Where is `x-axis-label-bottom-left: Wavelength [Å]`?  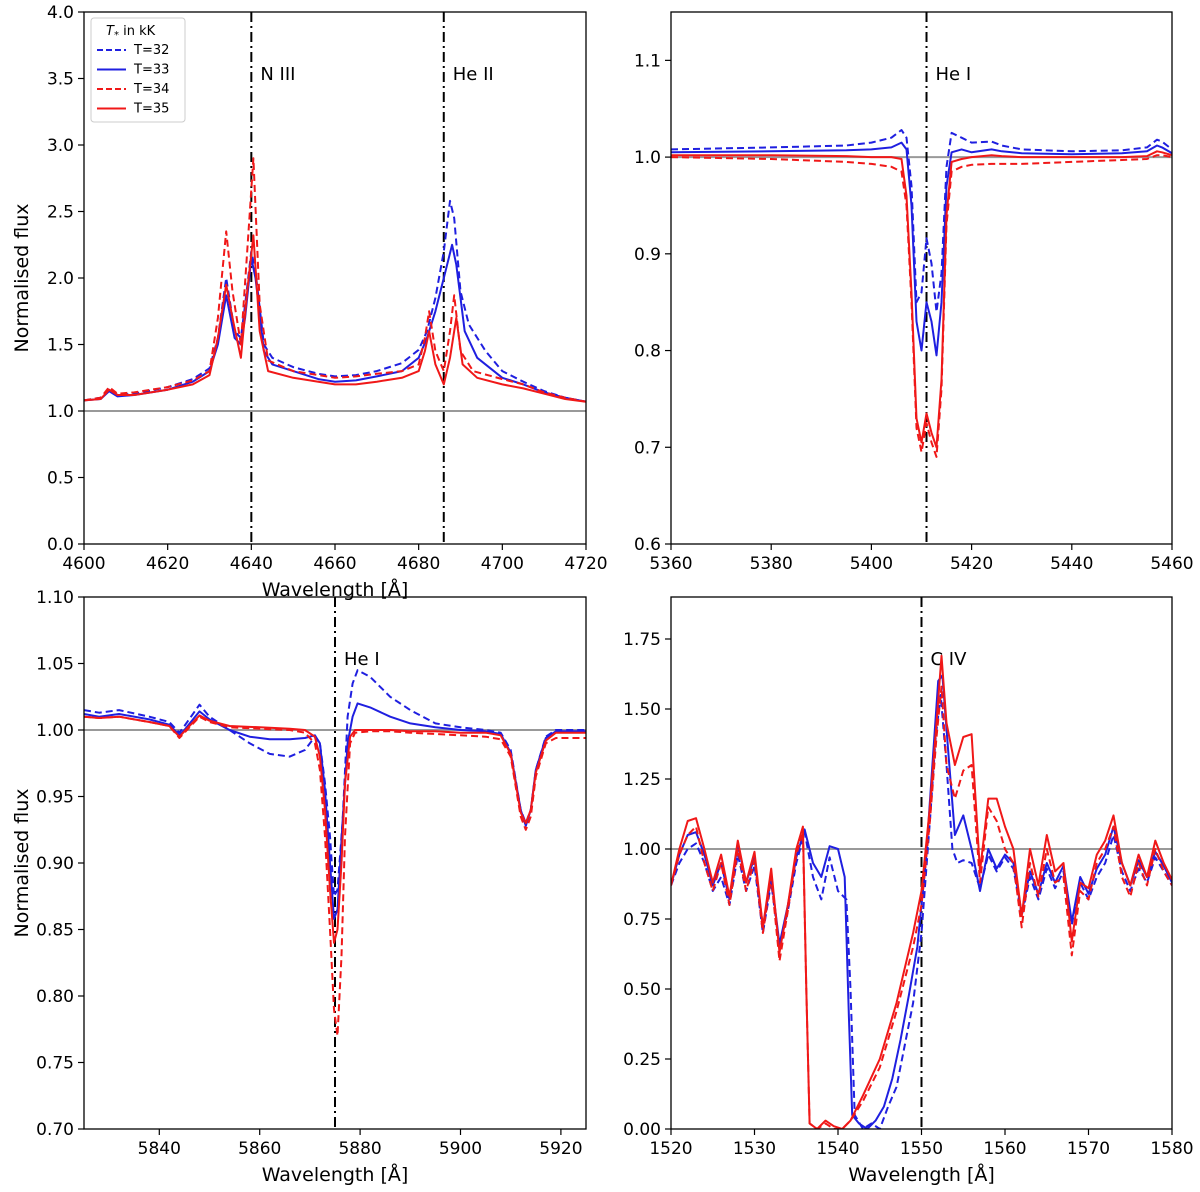 x-axis-label-bottom-left: Wavelength [Å] is located at coordinates (335, 1174).